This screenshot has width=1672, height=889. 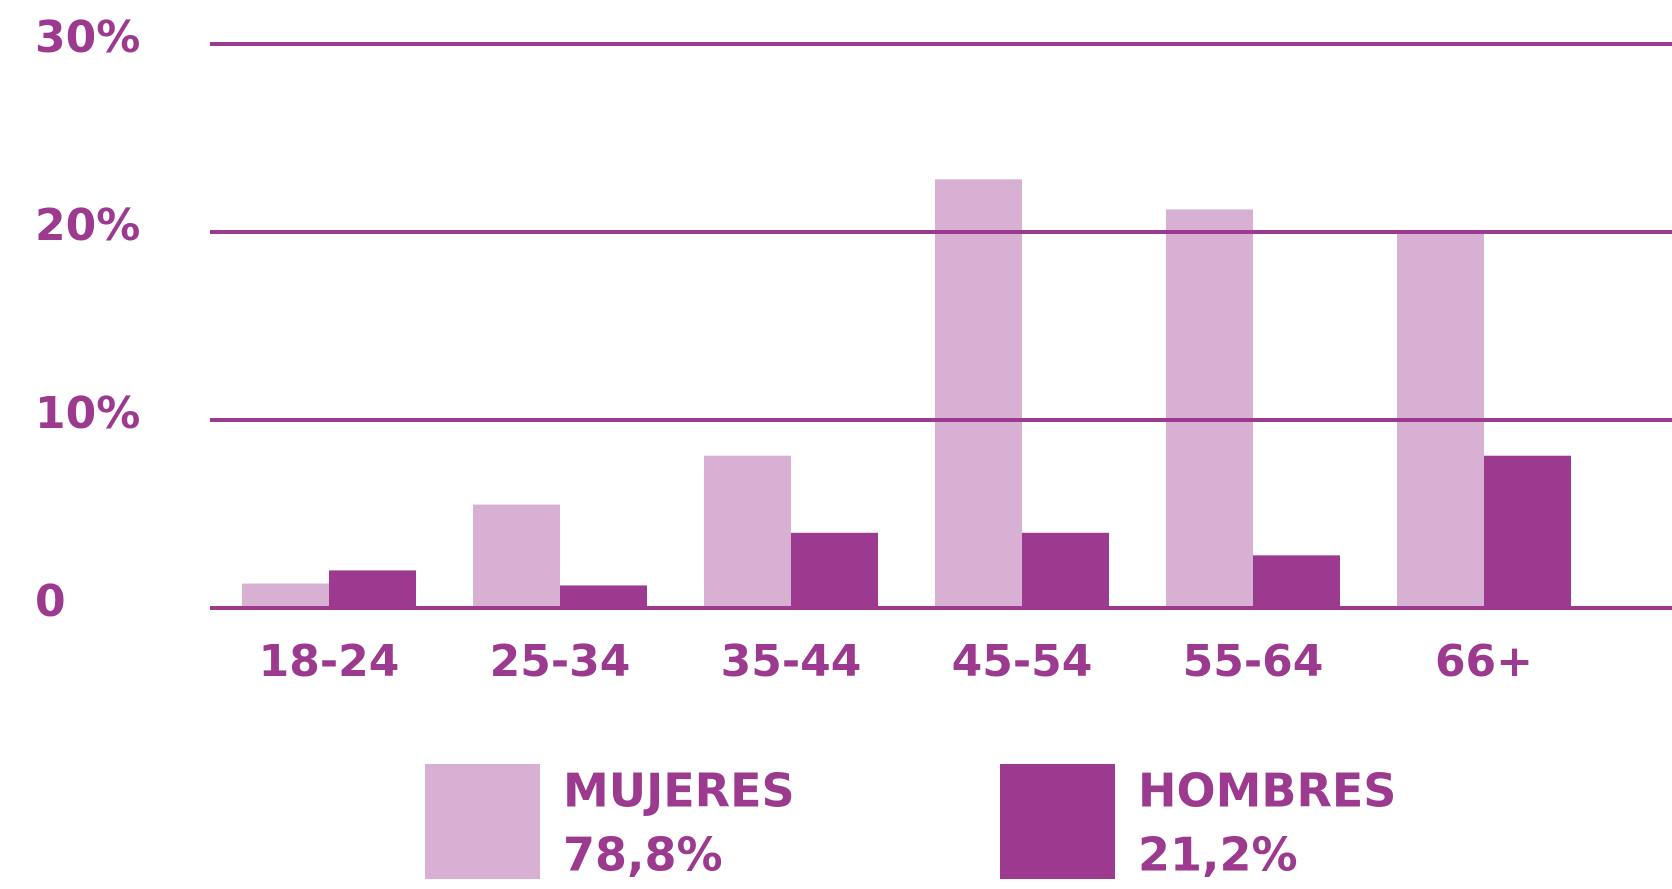 I want to click on x-tick-label: 25-34, so click(x=560, y=661).